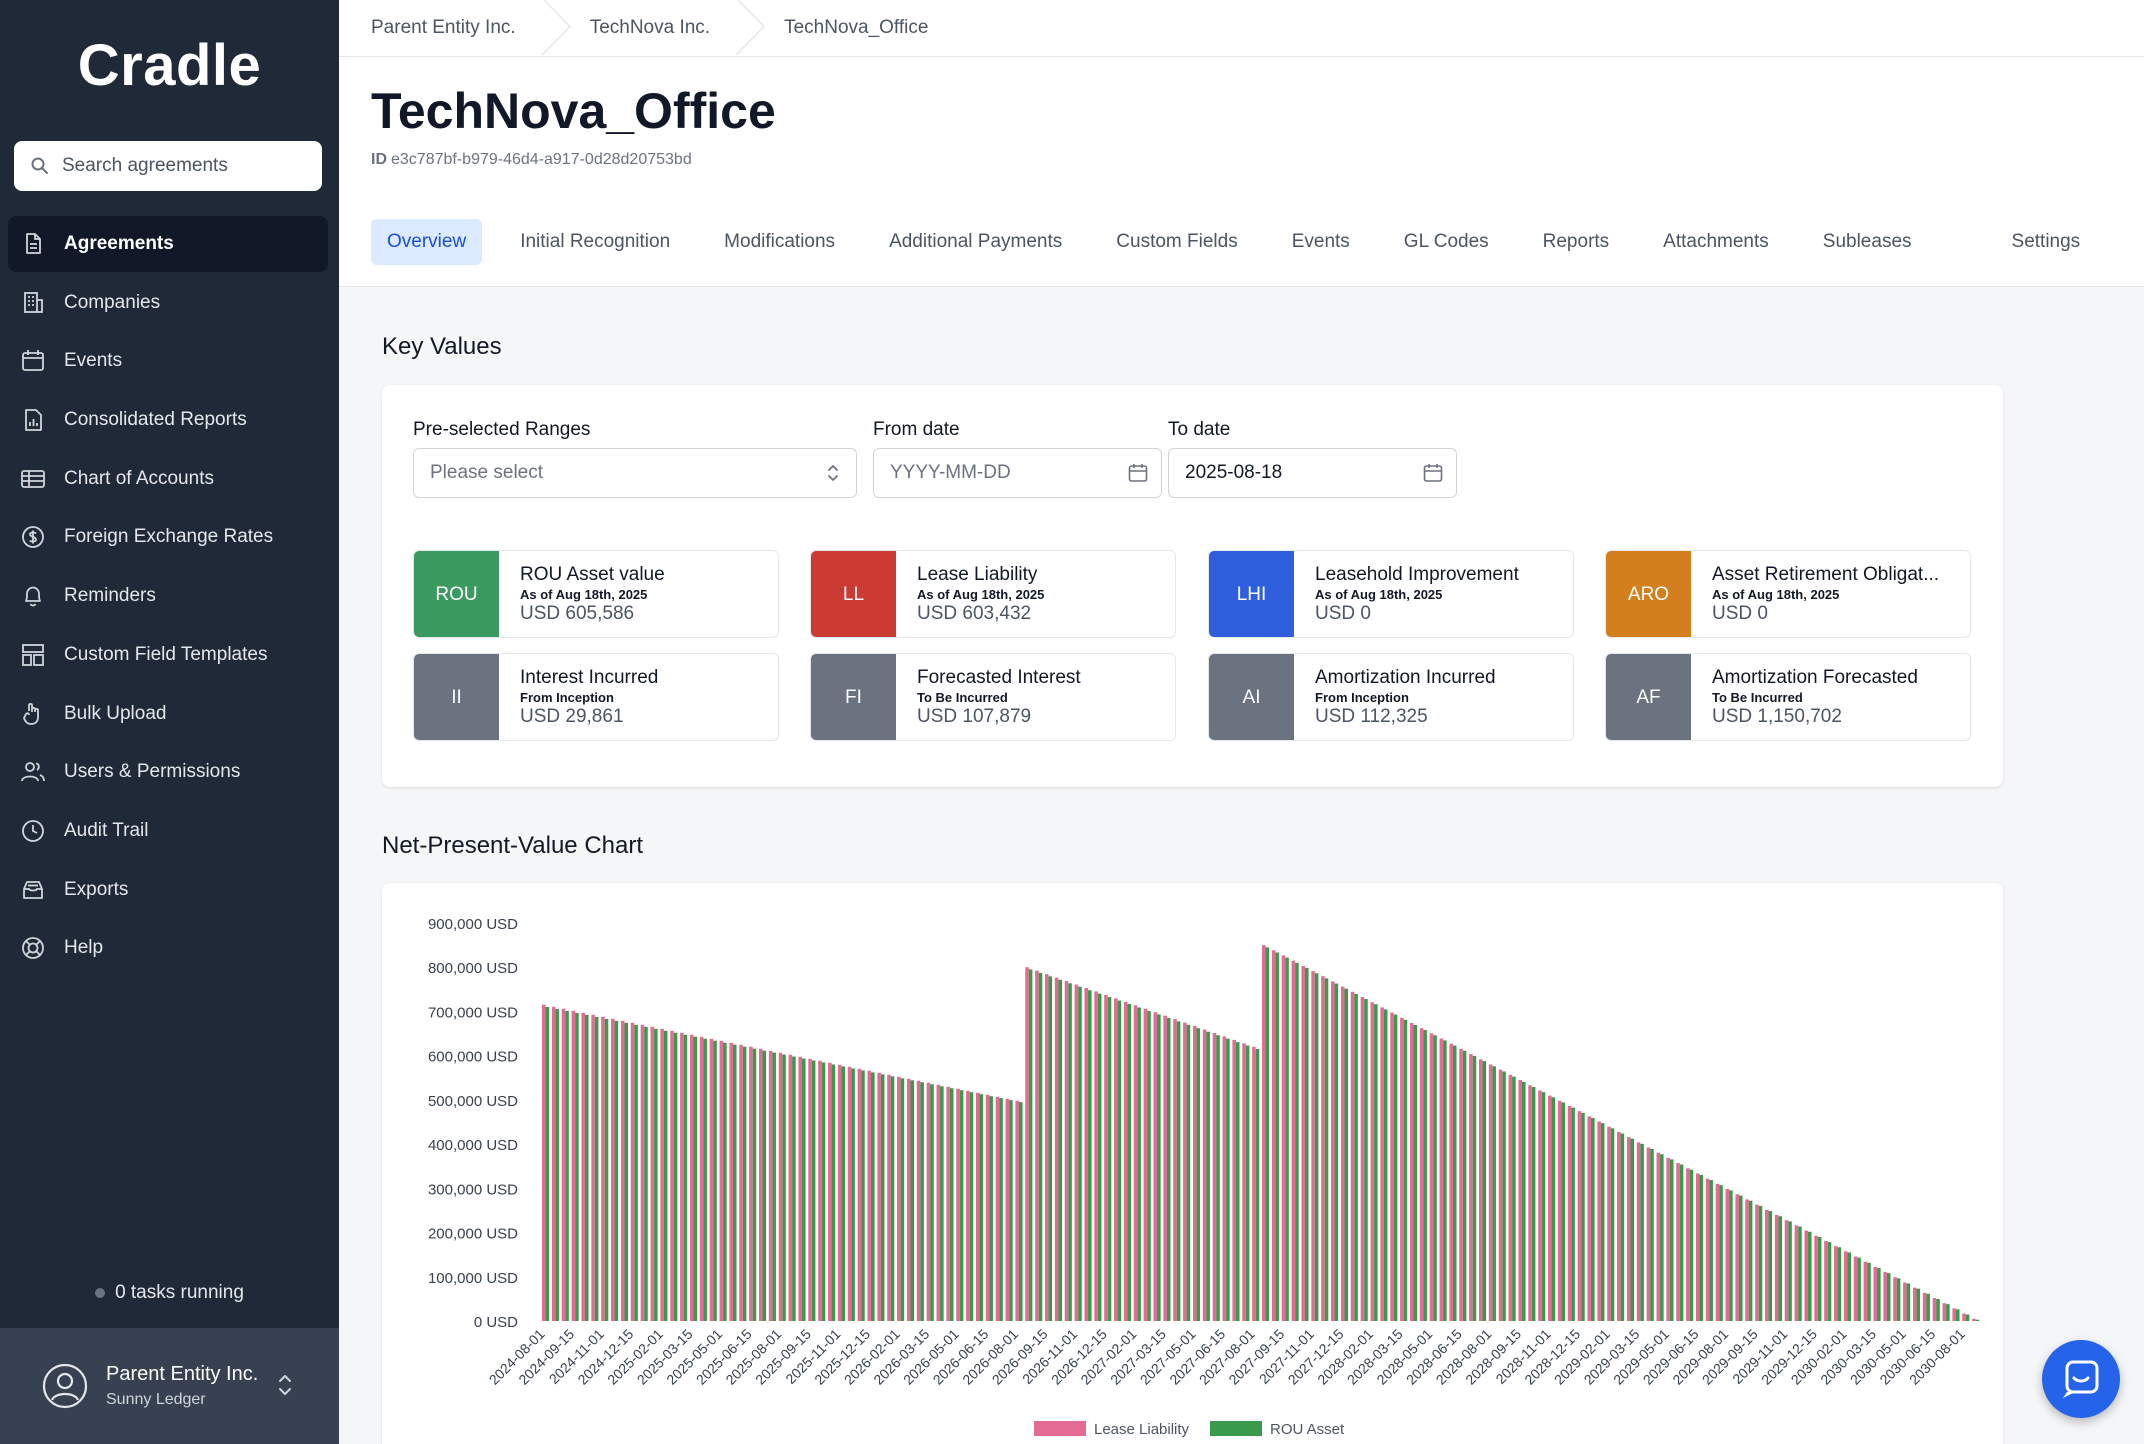 The width and height of the screenshot is (2144, 1444). I want to click on sidebar-item-label: Reminders, so click(110, 596).